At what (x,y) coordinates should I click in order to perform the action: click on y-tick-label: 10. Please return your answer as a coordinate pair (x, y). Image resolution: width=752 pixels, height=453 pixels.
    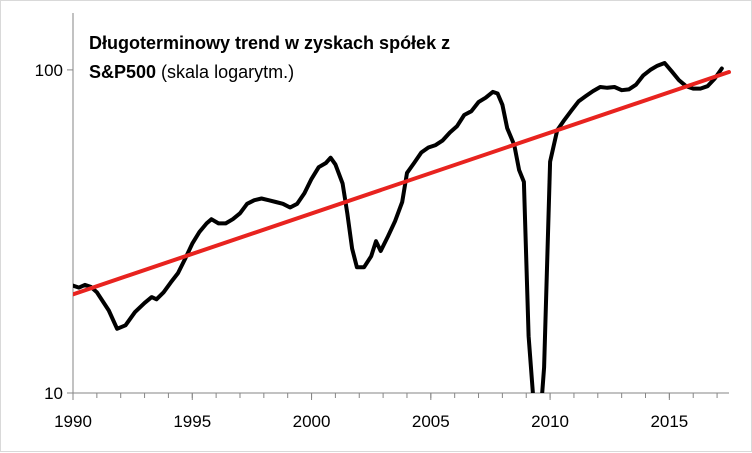
    Looking at the image, I should click on (53, 393).